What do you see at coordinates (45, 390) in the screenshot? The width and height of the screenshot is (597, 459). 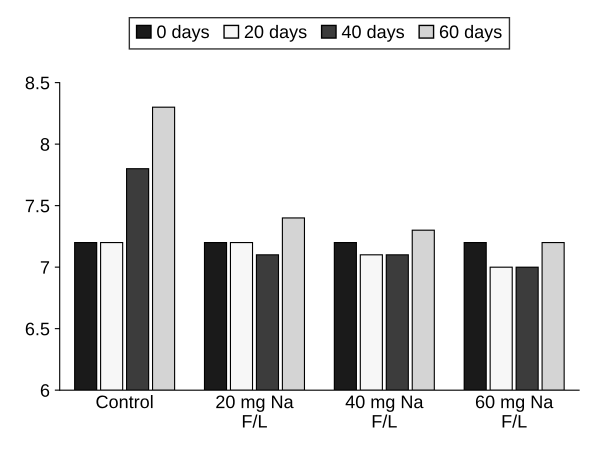 I see `y-tick-label: 6` at bounding box center [45, 390].